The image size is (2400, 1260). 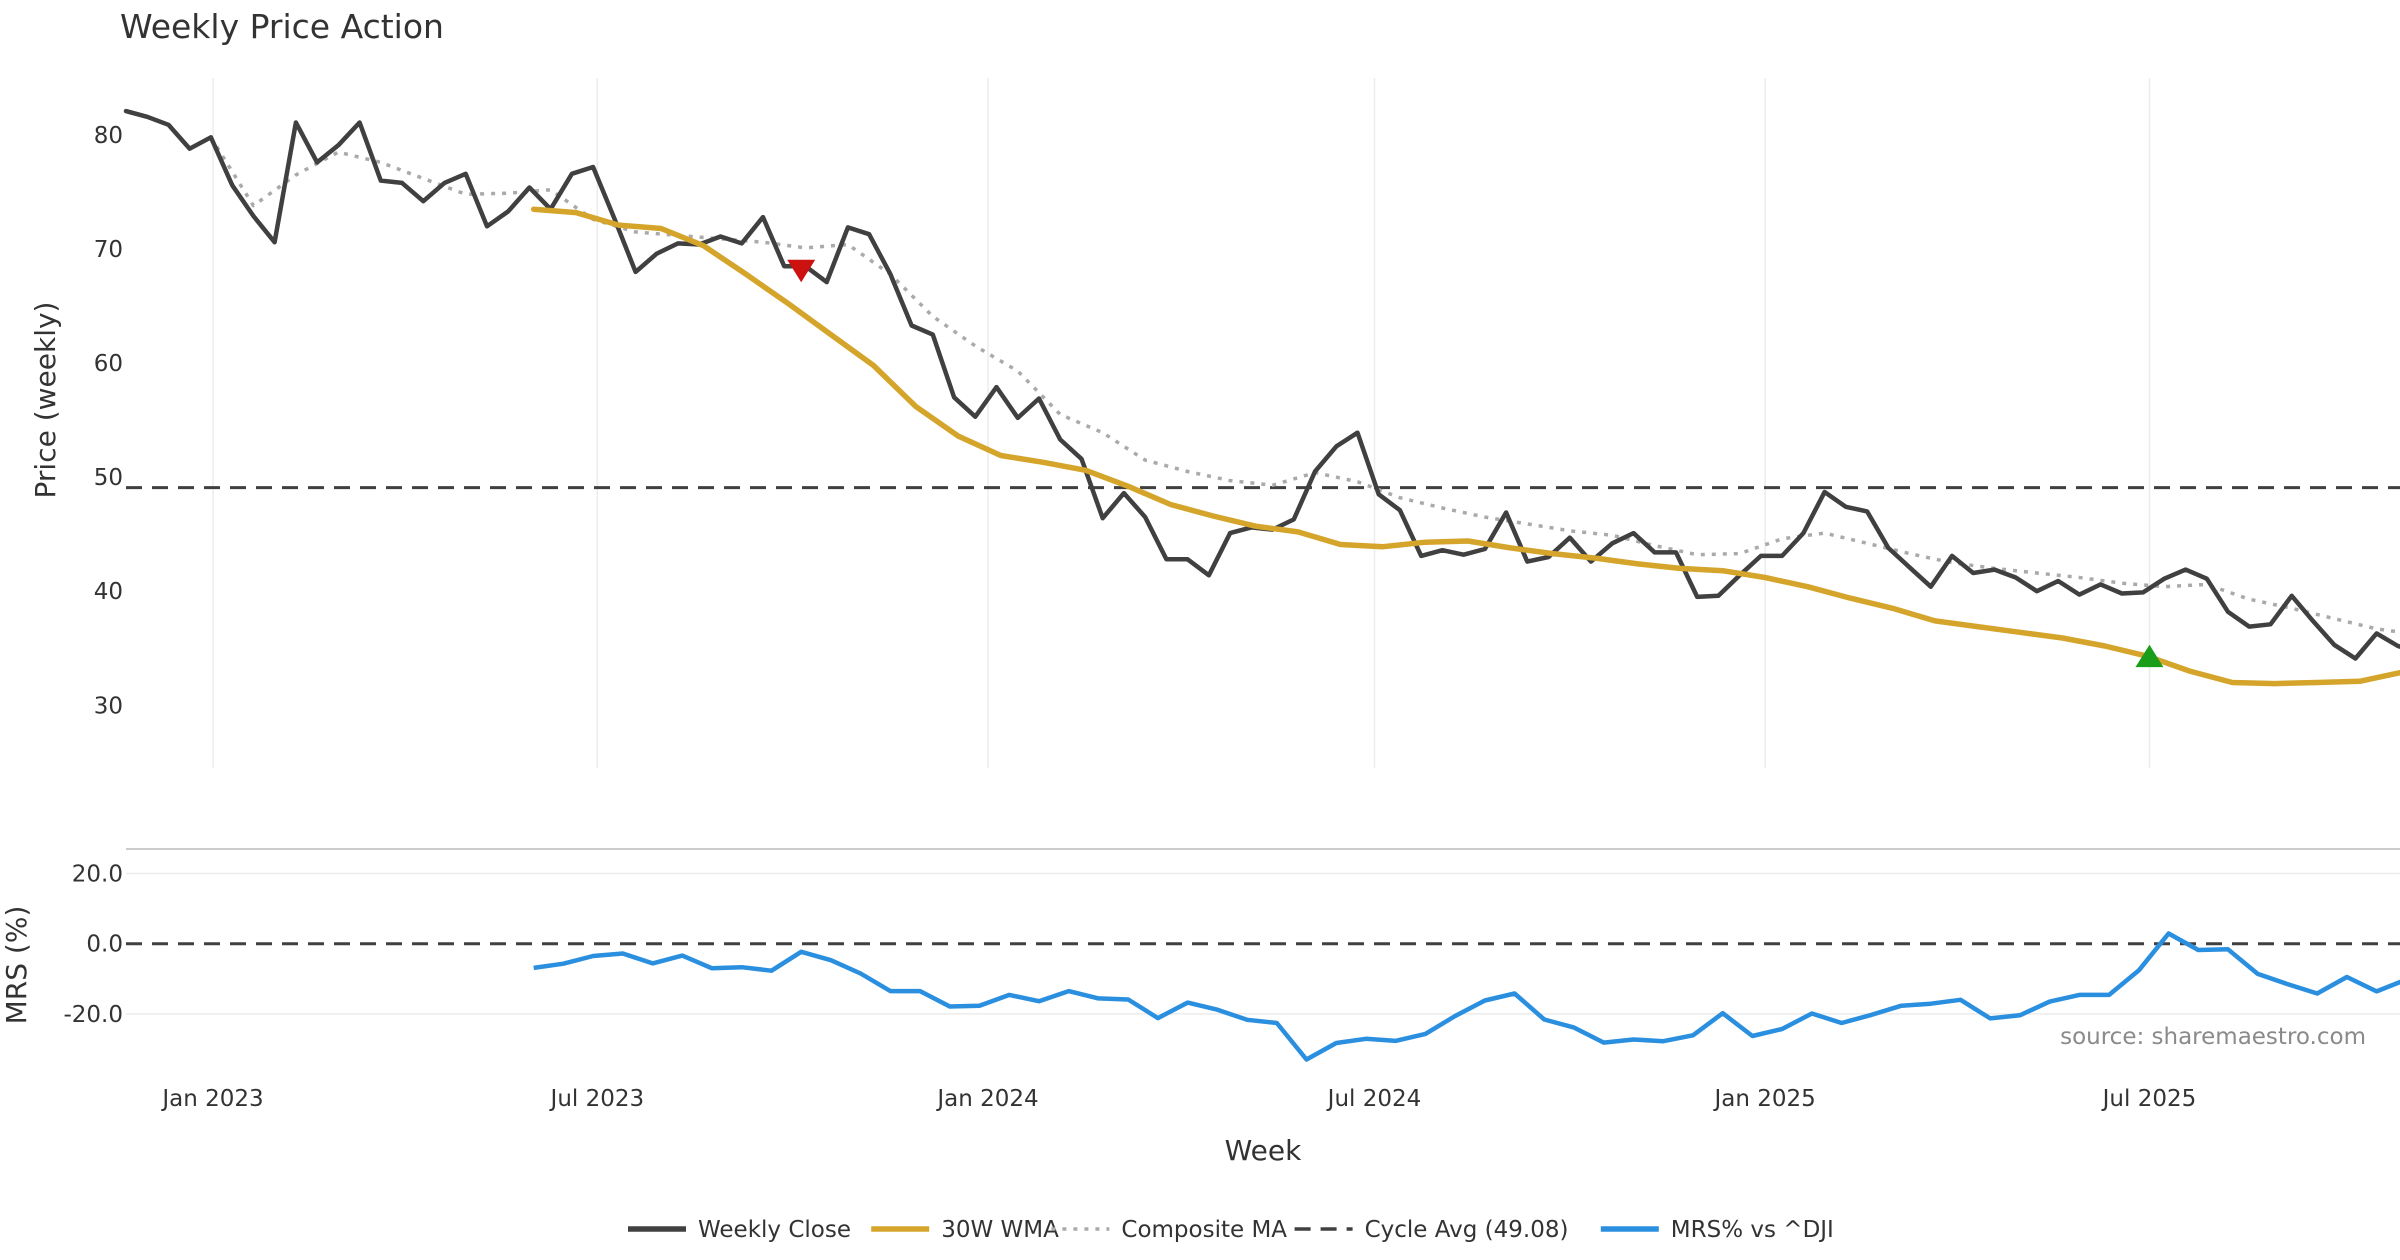 I want to click on legend-label: Composite MA, so click(x=1204, y=1230).